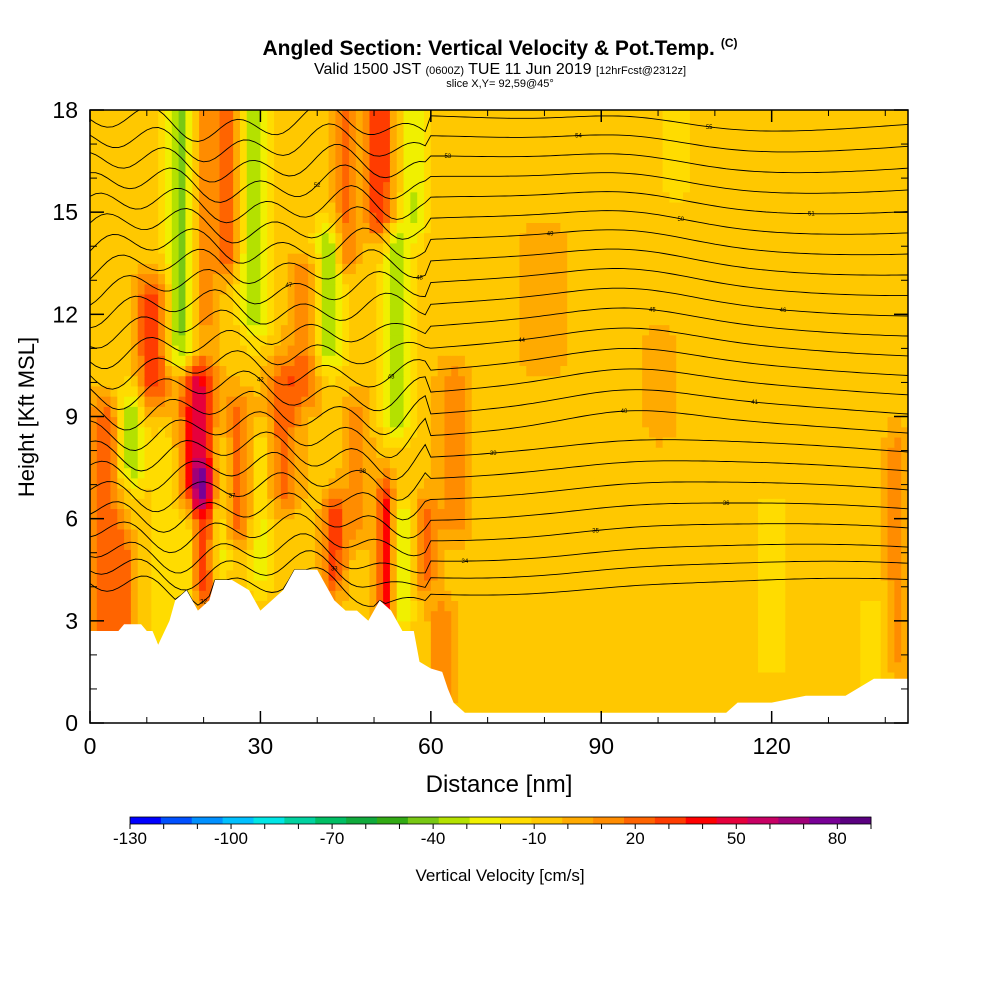 Image resolution: width=1000 pixels, height=1000 pixels. What do you see at coordinates (729, 43) in the screenshot?
I see `chart-title-suffix: (C)` at bounding box center [729, 43].